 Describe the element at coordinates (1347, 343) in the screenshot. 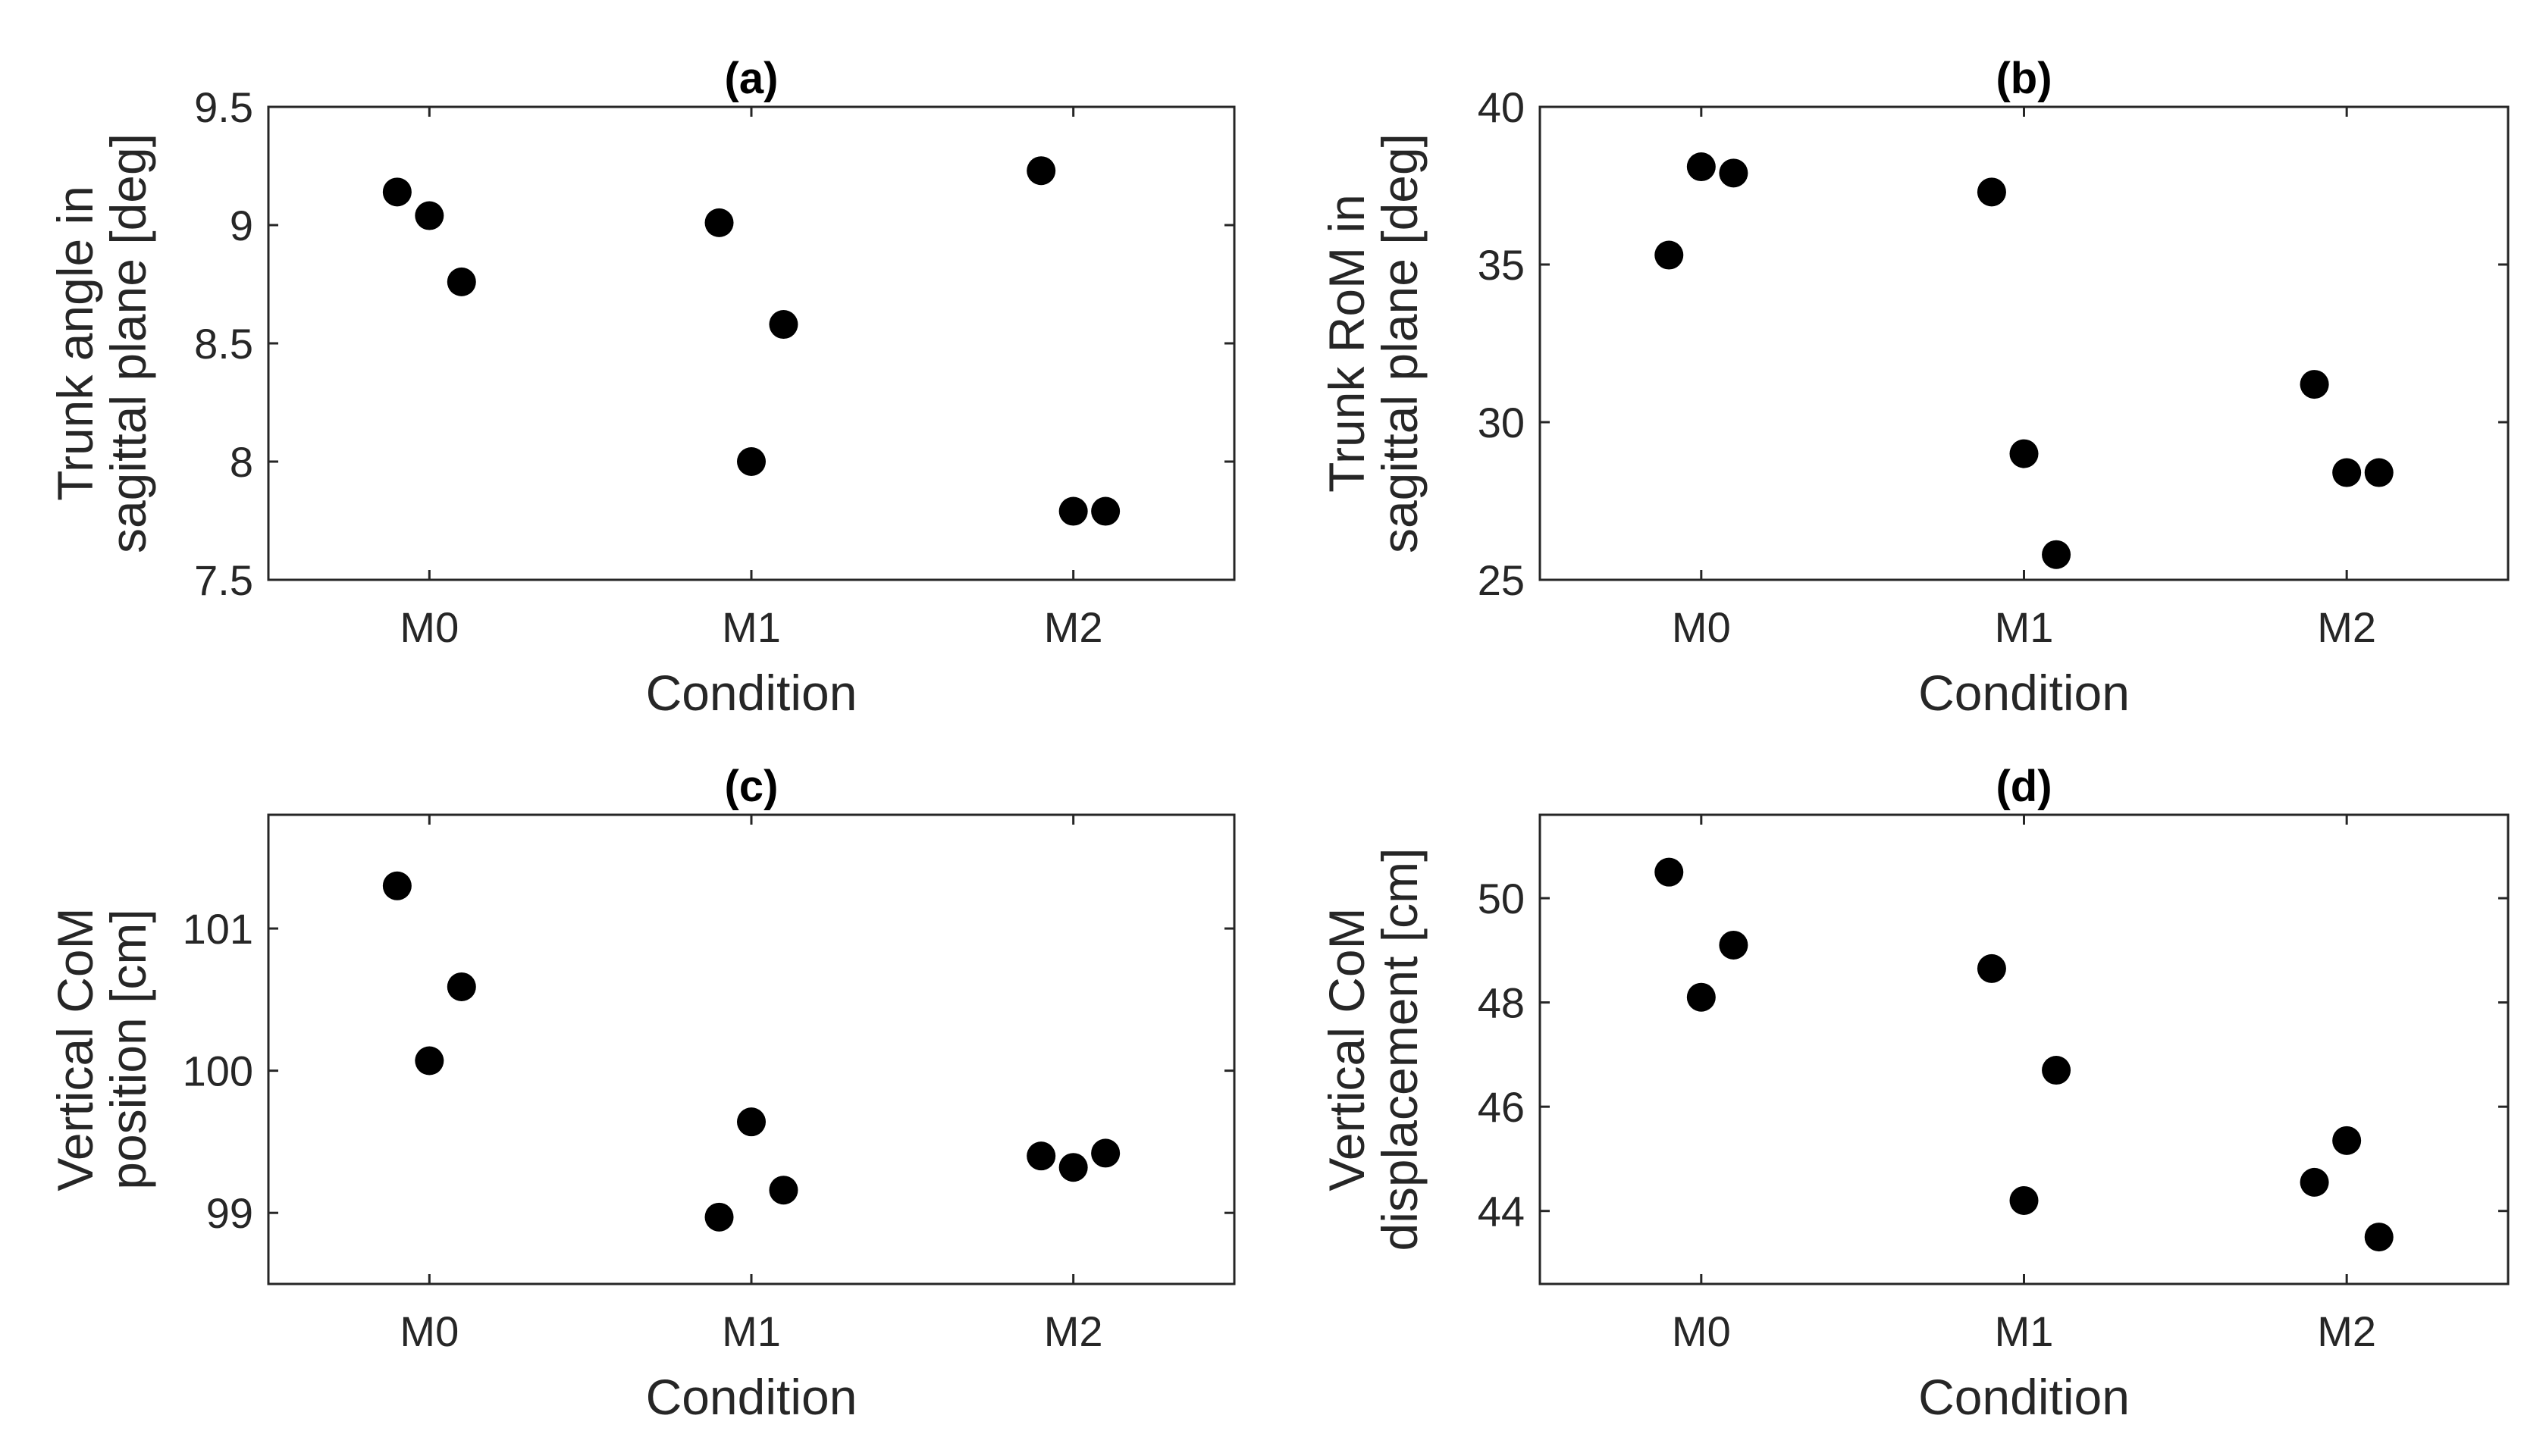

I see `y-axis-label: Trunk RoM in` at that location.